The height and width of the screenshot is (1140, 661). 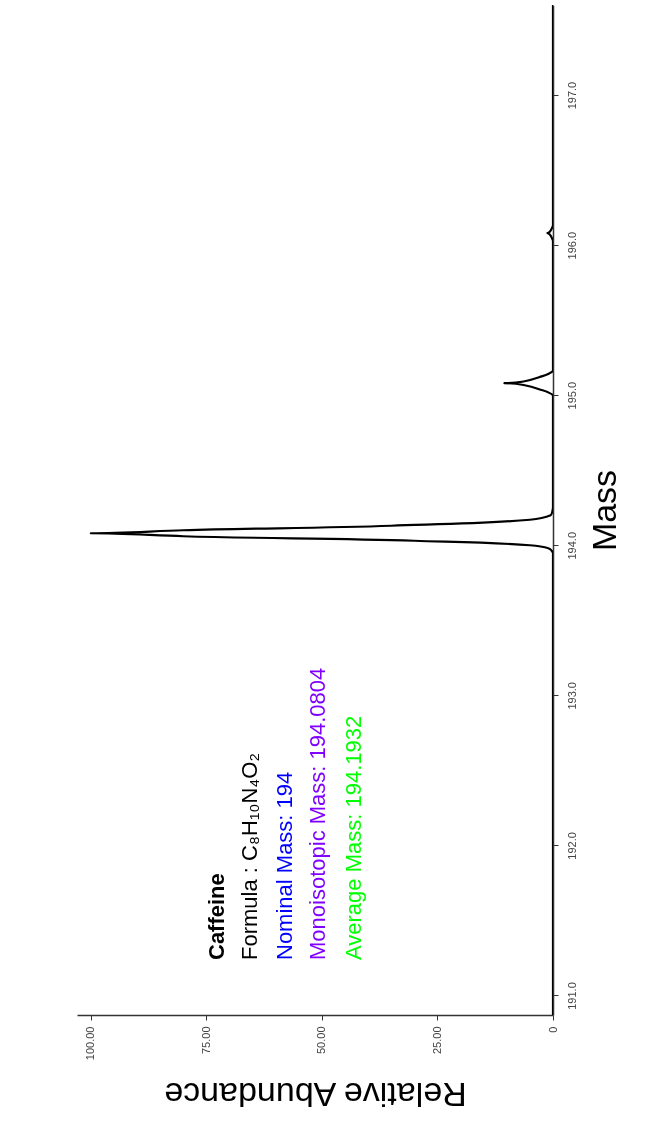 What do you see at coordinates (205, 1040) in the screenshot?
I see `x-tick-label: 75.00` at bounding box center [205, 1040].